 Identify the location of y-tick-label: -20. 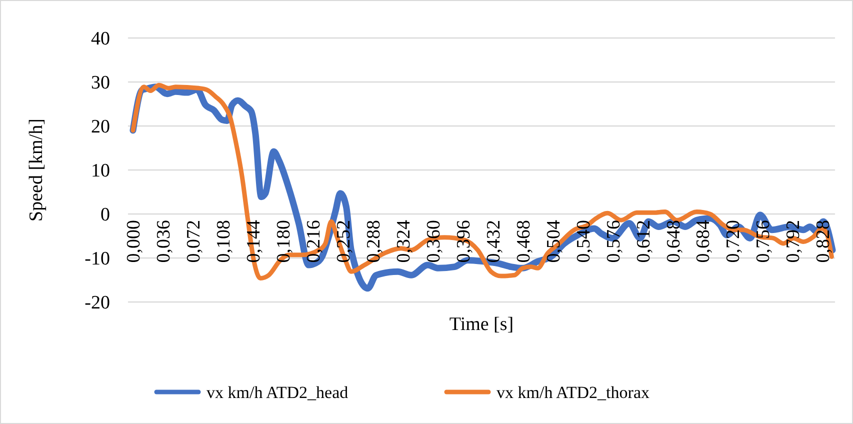
(97, 303).